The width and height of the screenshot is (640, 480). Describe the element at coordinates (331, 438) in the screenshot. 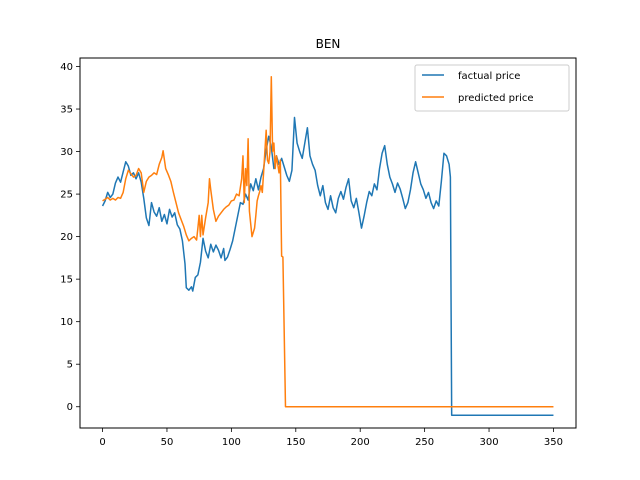

I see `x-axis: 0 50 100 150 200 250 300 350` at that location.